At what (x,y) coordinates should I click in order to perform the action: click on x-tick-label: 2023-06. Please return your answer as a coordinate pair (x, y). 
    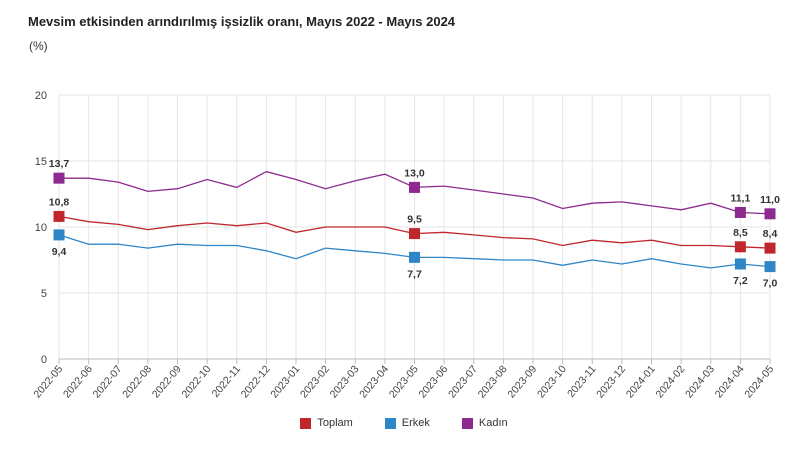
    Looking at the image, I should click on (433, 381).